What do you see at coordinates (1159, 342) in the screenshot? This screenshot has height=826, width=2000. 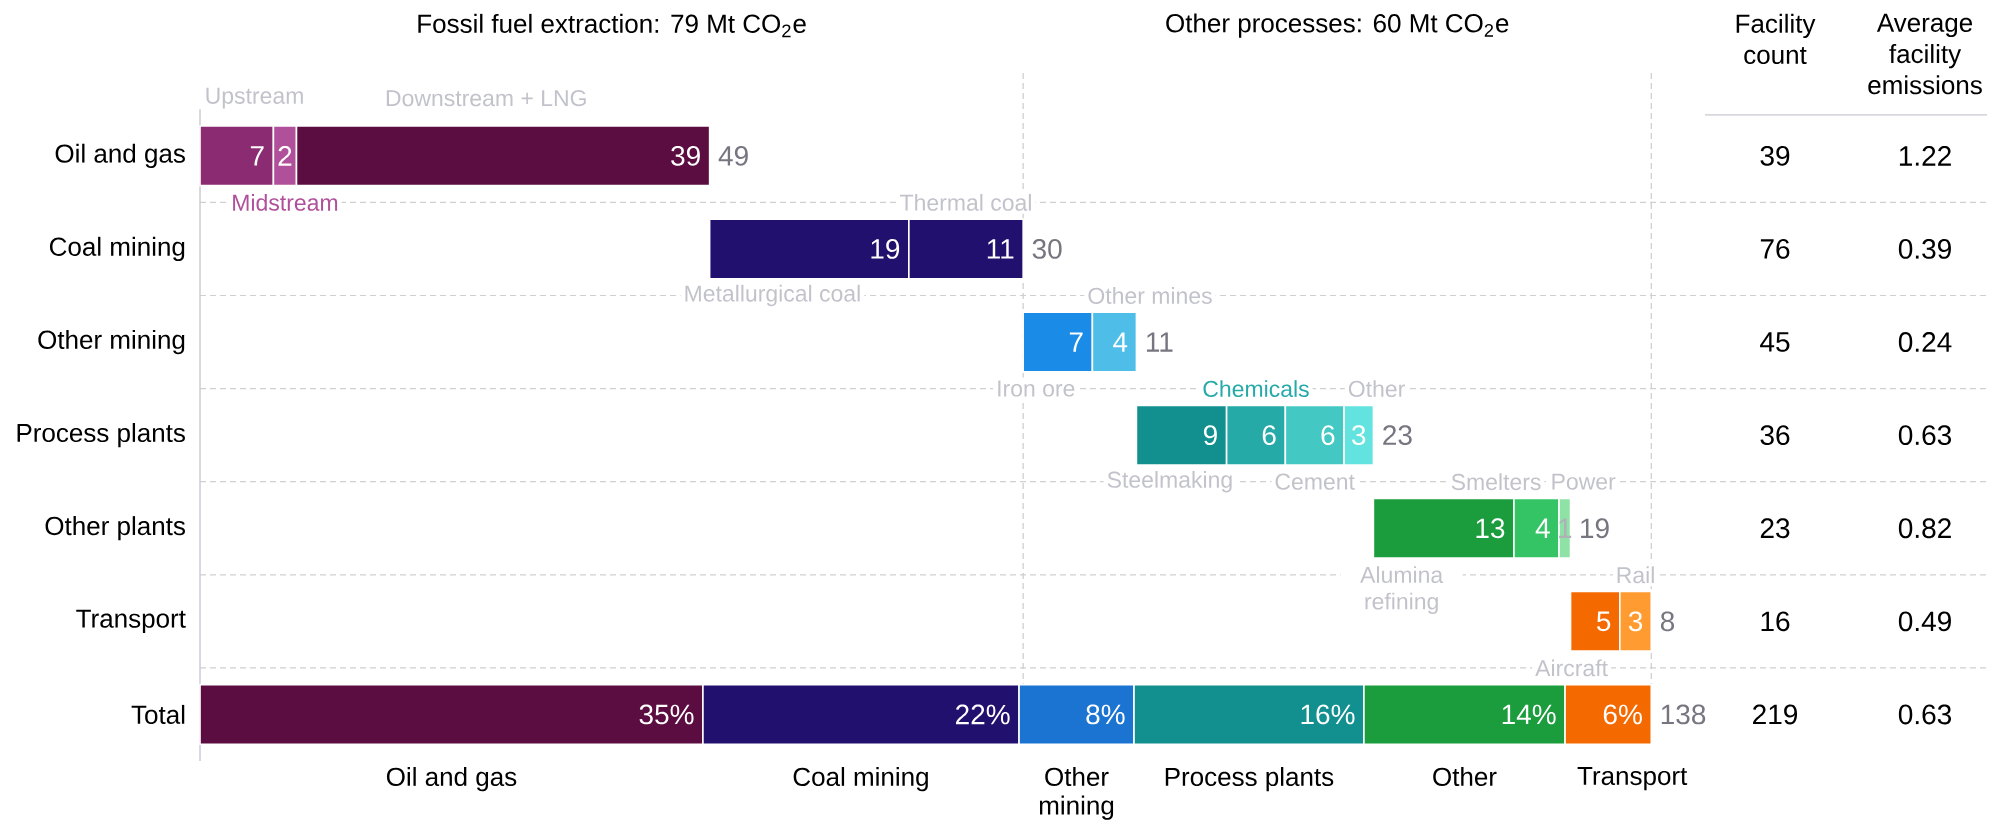 I see `total-label: 11` at bounding box center [1159, 342].